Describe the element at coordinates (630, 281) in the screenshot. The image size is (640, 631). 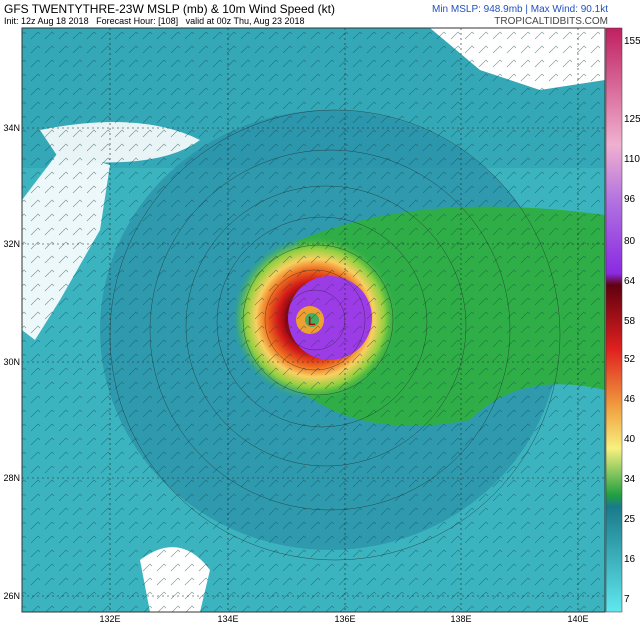
I see `colorbar-label: 64` at that location.